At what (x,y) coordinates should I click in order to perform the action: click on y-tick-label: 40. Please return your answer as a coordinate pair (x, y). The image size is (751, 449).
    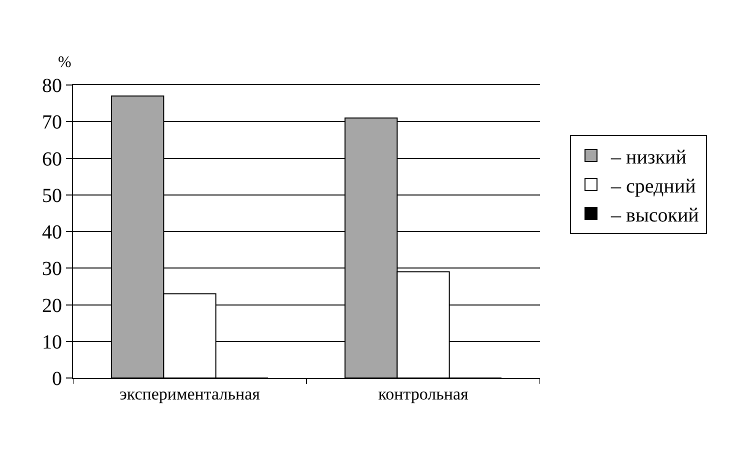
    Looking at the image, I should click on (52, 233).